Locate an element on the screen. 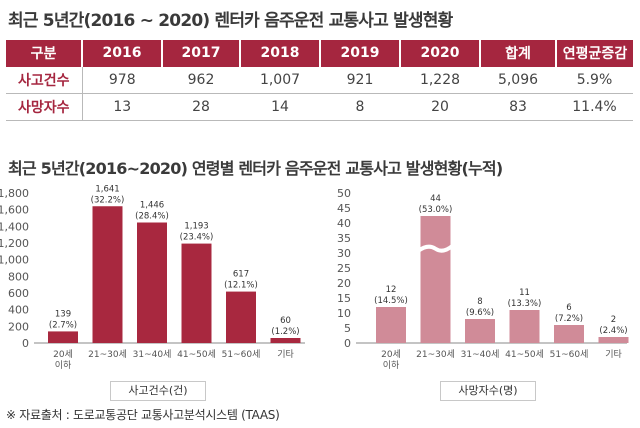 The height and width of the screenshot is (428, 640). y-tick-label: 50 is located at coordinates (344, 193).